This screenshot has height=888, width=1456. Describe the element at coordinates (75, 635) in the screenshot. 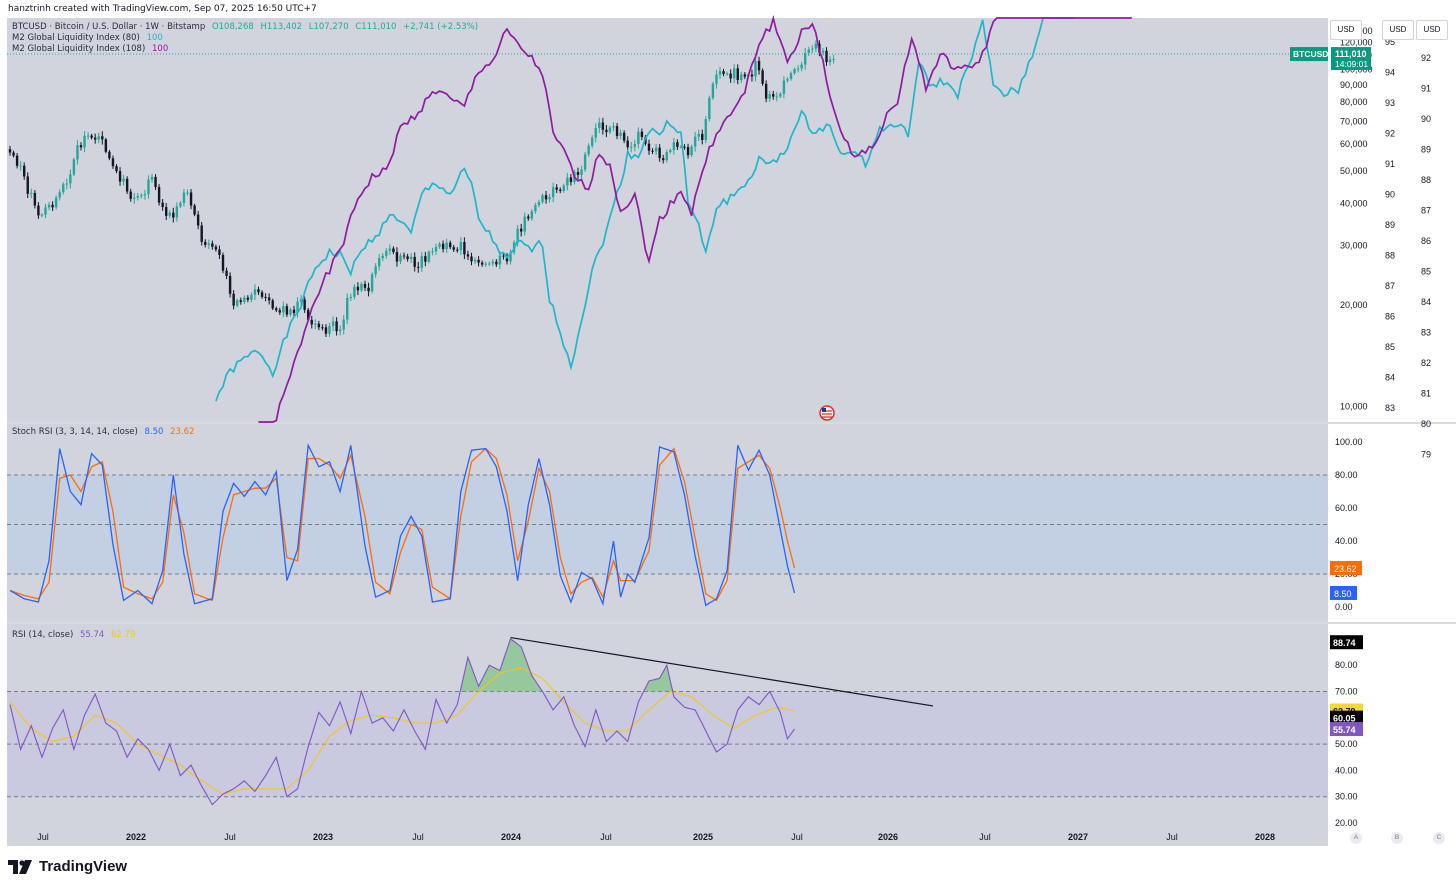

I see `rsi-legend: RSI (14, close) 55.74 62.79` at that location.